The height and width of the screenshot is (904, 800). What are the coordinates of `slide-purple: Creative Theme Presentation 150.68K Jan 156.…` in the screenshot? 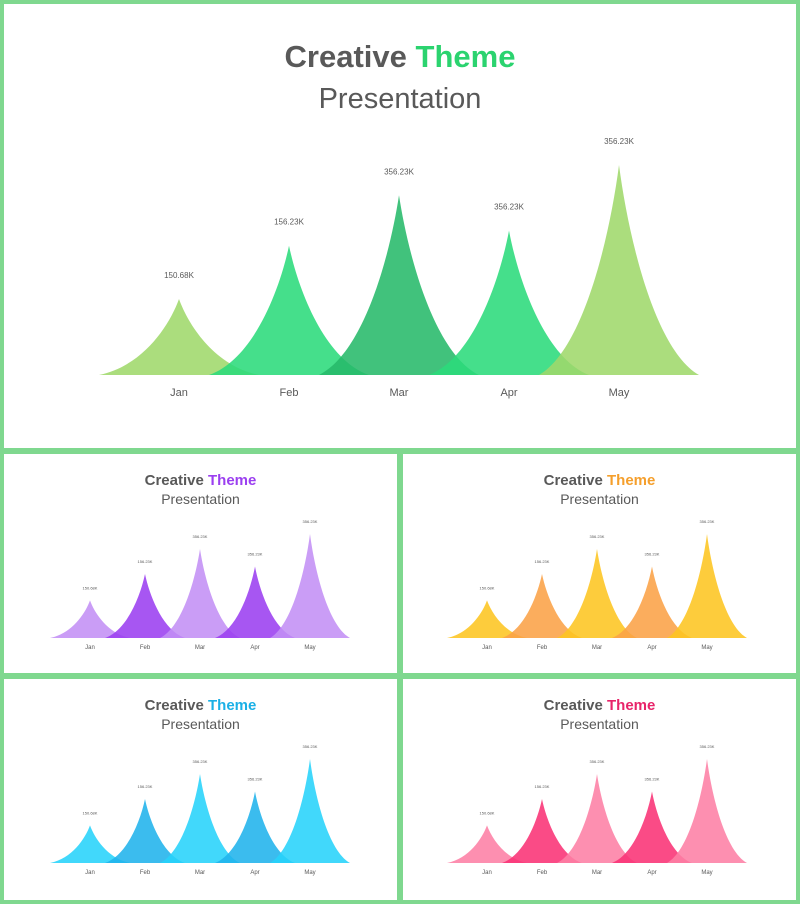 It's located at (200, 563).